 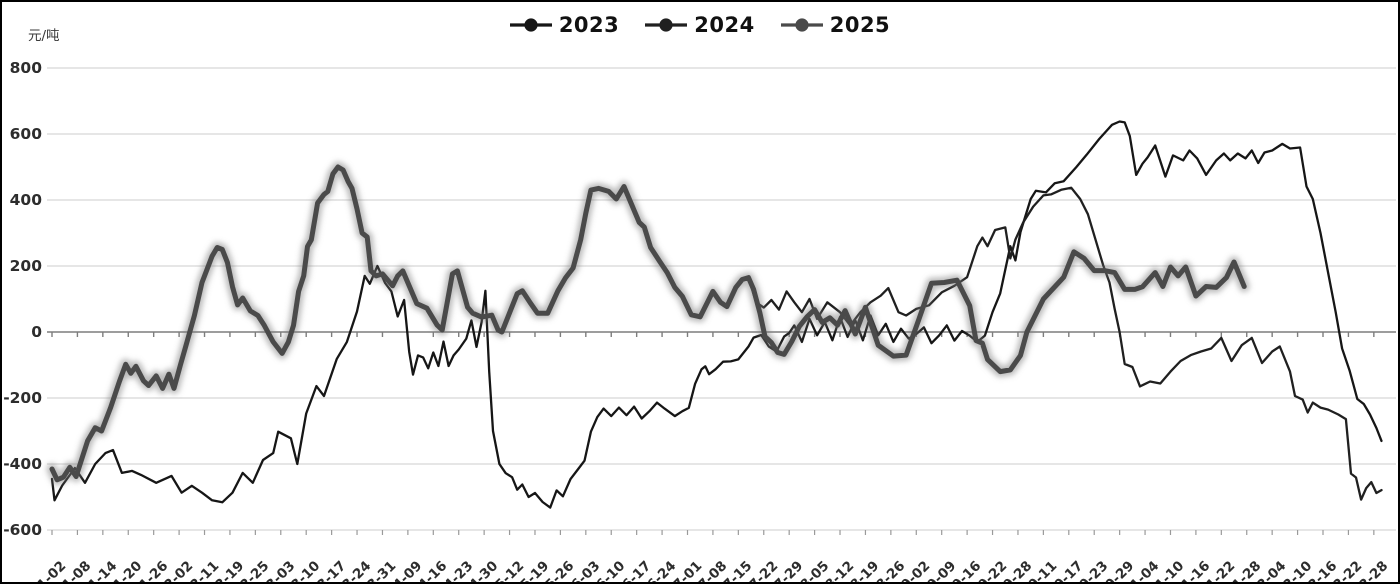 I want to click on legend-item-2024: 2024, so click(x=699, y=25).